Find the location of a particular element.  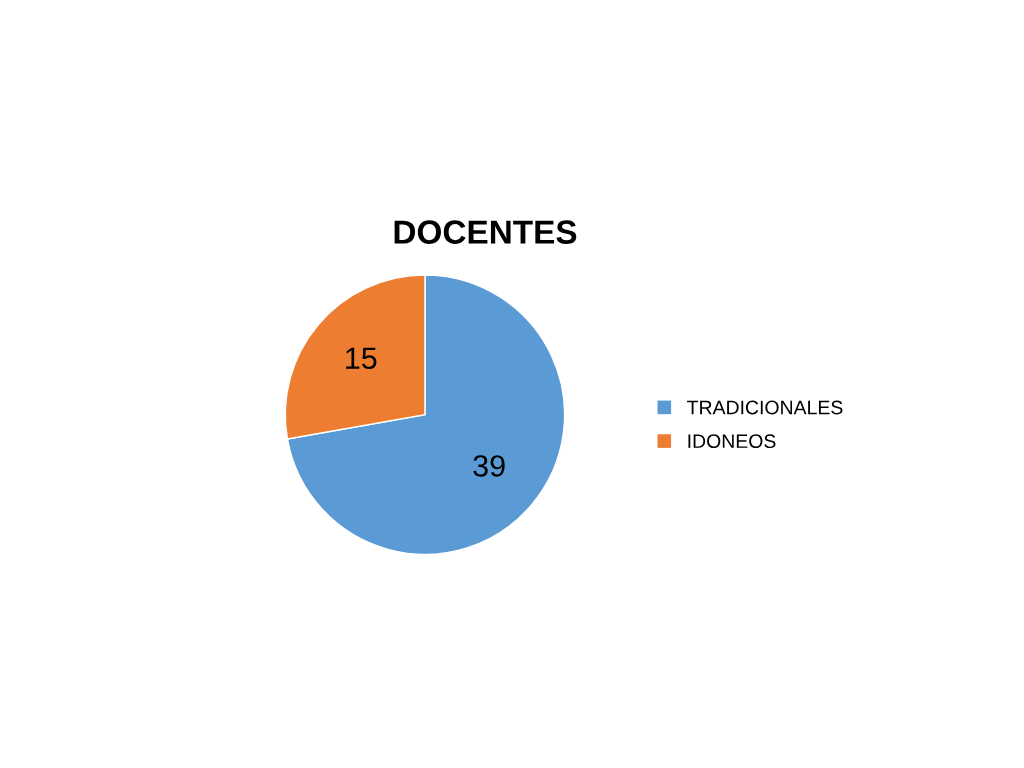

chart-title: DOCENTES is located at coordinates (485, 232).